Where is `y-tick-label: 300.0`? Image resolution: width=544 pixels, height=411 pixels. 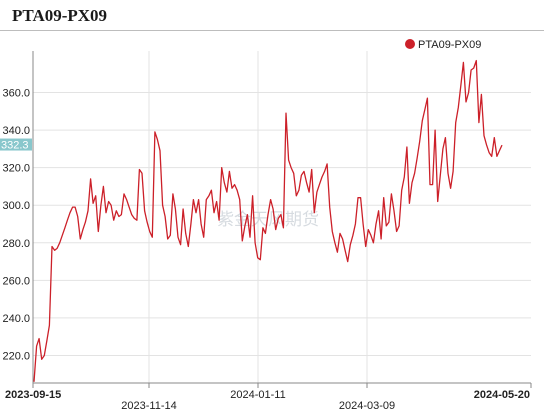
y-tick-label: 300.0 is located at coordinates (16, 206).